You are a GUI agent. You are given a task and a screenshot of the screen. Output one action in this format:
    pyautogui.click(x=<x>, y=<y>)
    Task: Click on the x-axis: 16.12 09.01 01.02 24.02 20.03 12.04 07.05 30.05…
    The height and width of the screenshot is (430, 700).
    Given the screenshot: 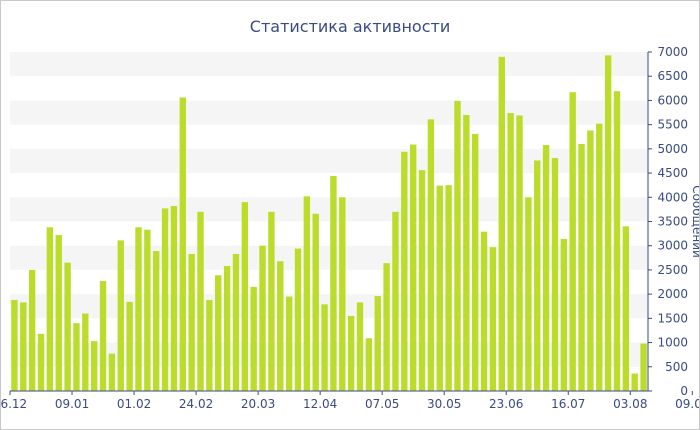 What is the action you would take?
    pyautogui.click(x=350, y=400)
    